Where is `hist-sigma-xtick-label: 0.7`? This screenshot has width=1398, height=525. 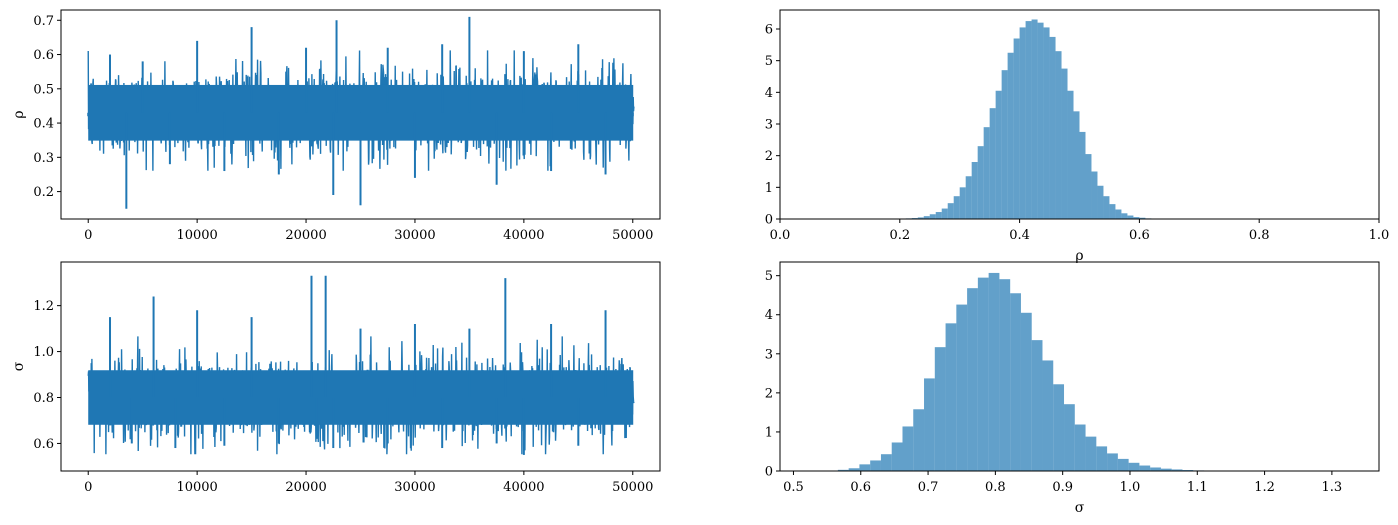
hist-sigma-xtick-label: 0.7 is located at coordinates (928, 487).